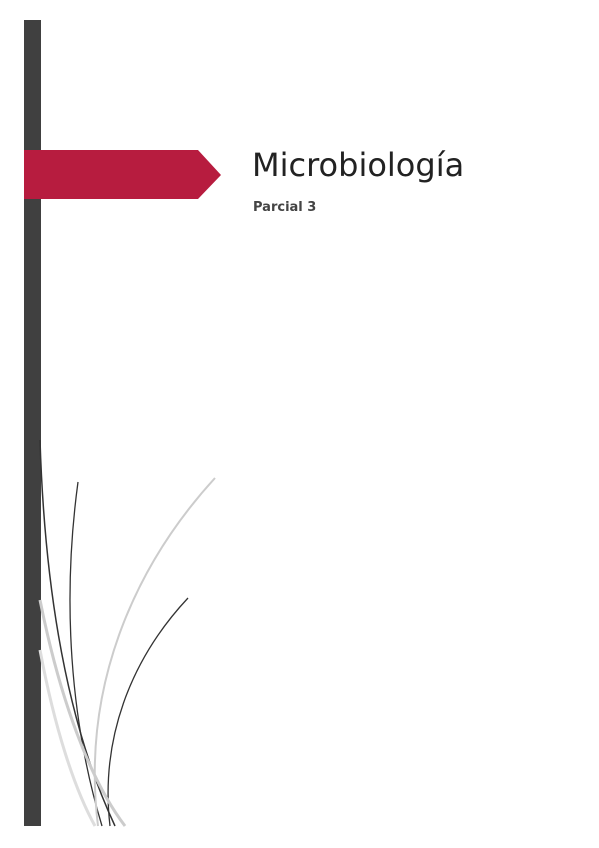 The height and width of the screenshot is (848, 599). Describe the element at coordinates (358, 165) in the screenshot. I see `title: Microbiología` at that location.